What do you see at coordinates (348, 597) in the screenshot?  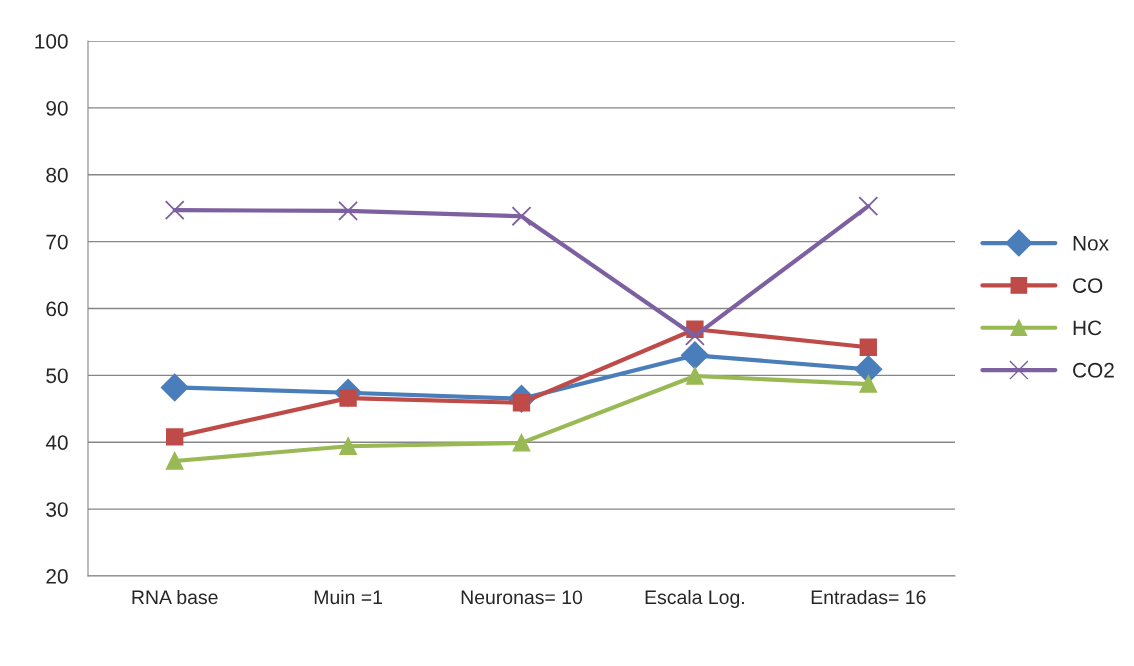 I see `x-tick-label: Muin =1` at bounding box center [348, 597].